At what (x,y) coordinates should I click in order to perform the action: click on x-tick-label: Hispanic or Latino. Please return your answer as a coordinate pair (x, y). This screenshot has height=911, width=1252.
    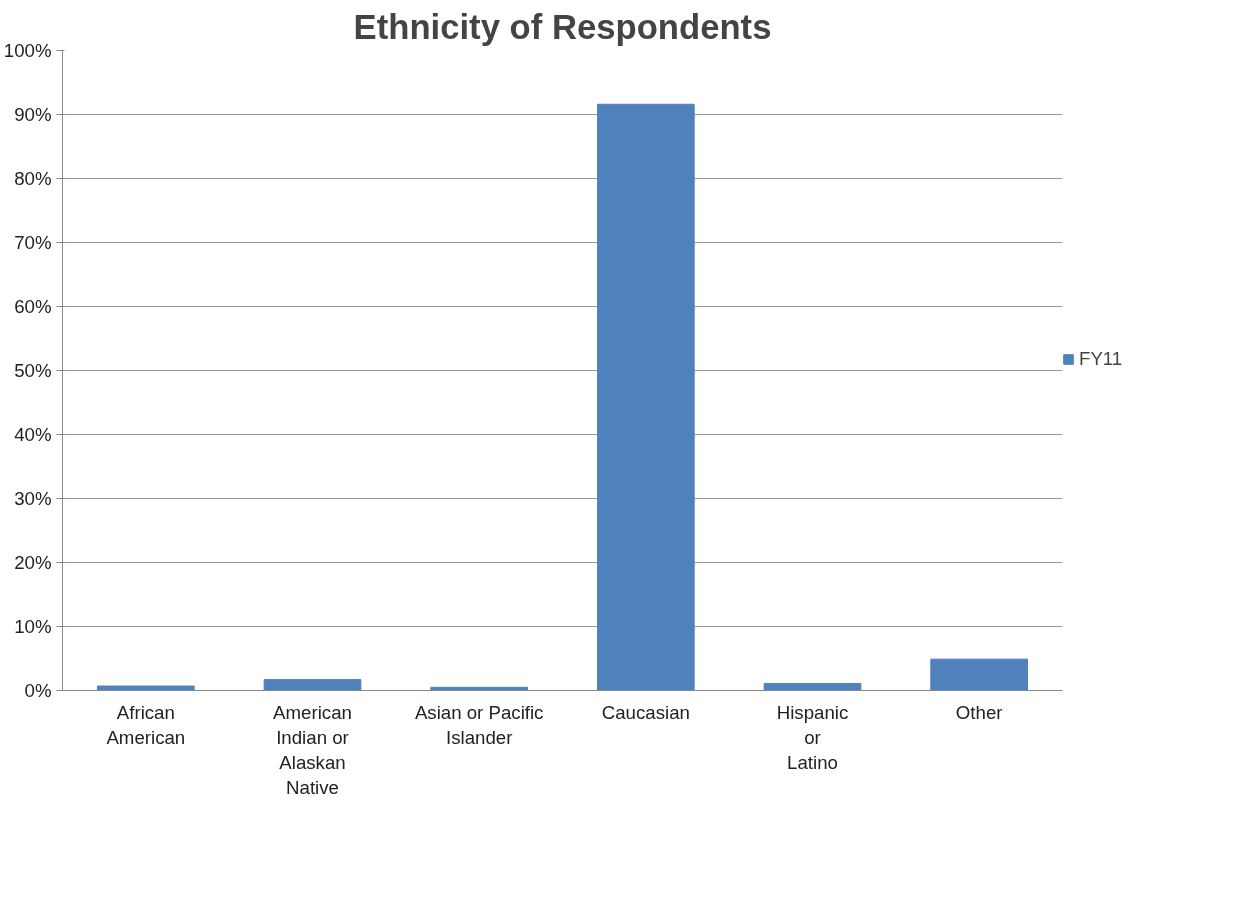
    Looking at the image, I should click on (812, 737).